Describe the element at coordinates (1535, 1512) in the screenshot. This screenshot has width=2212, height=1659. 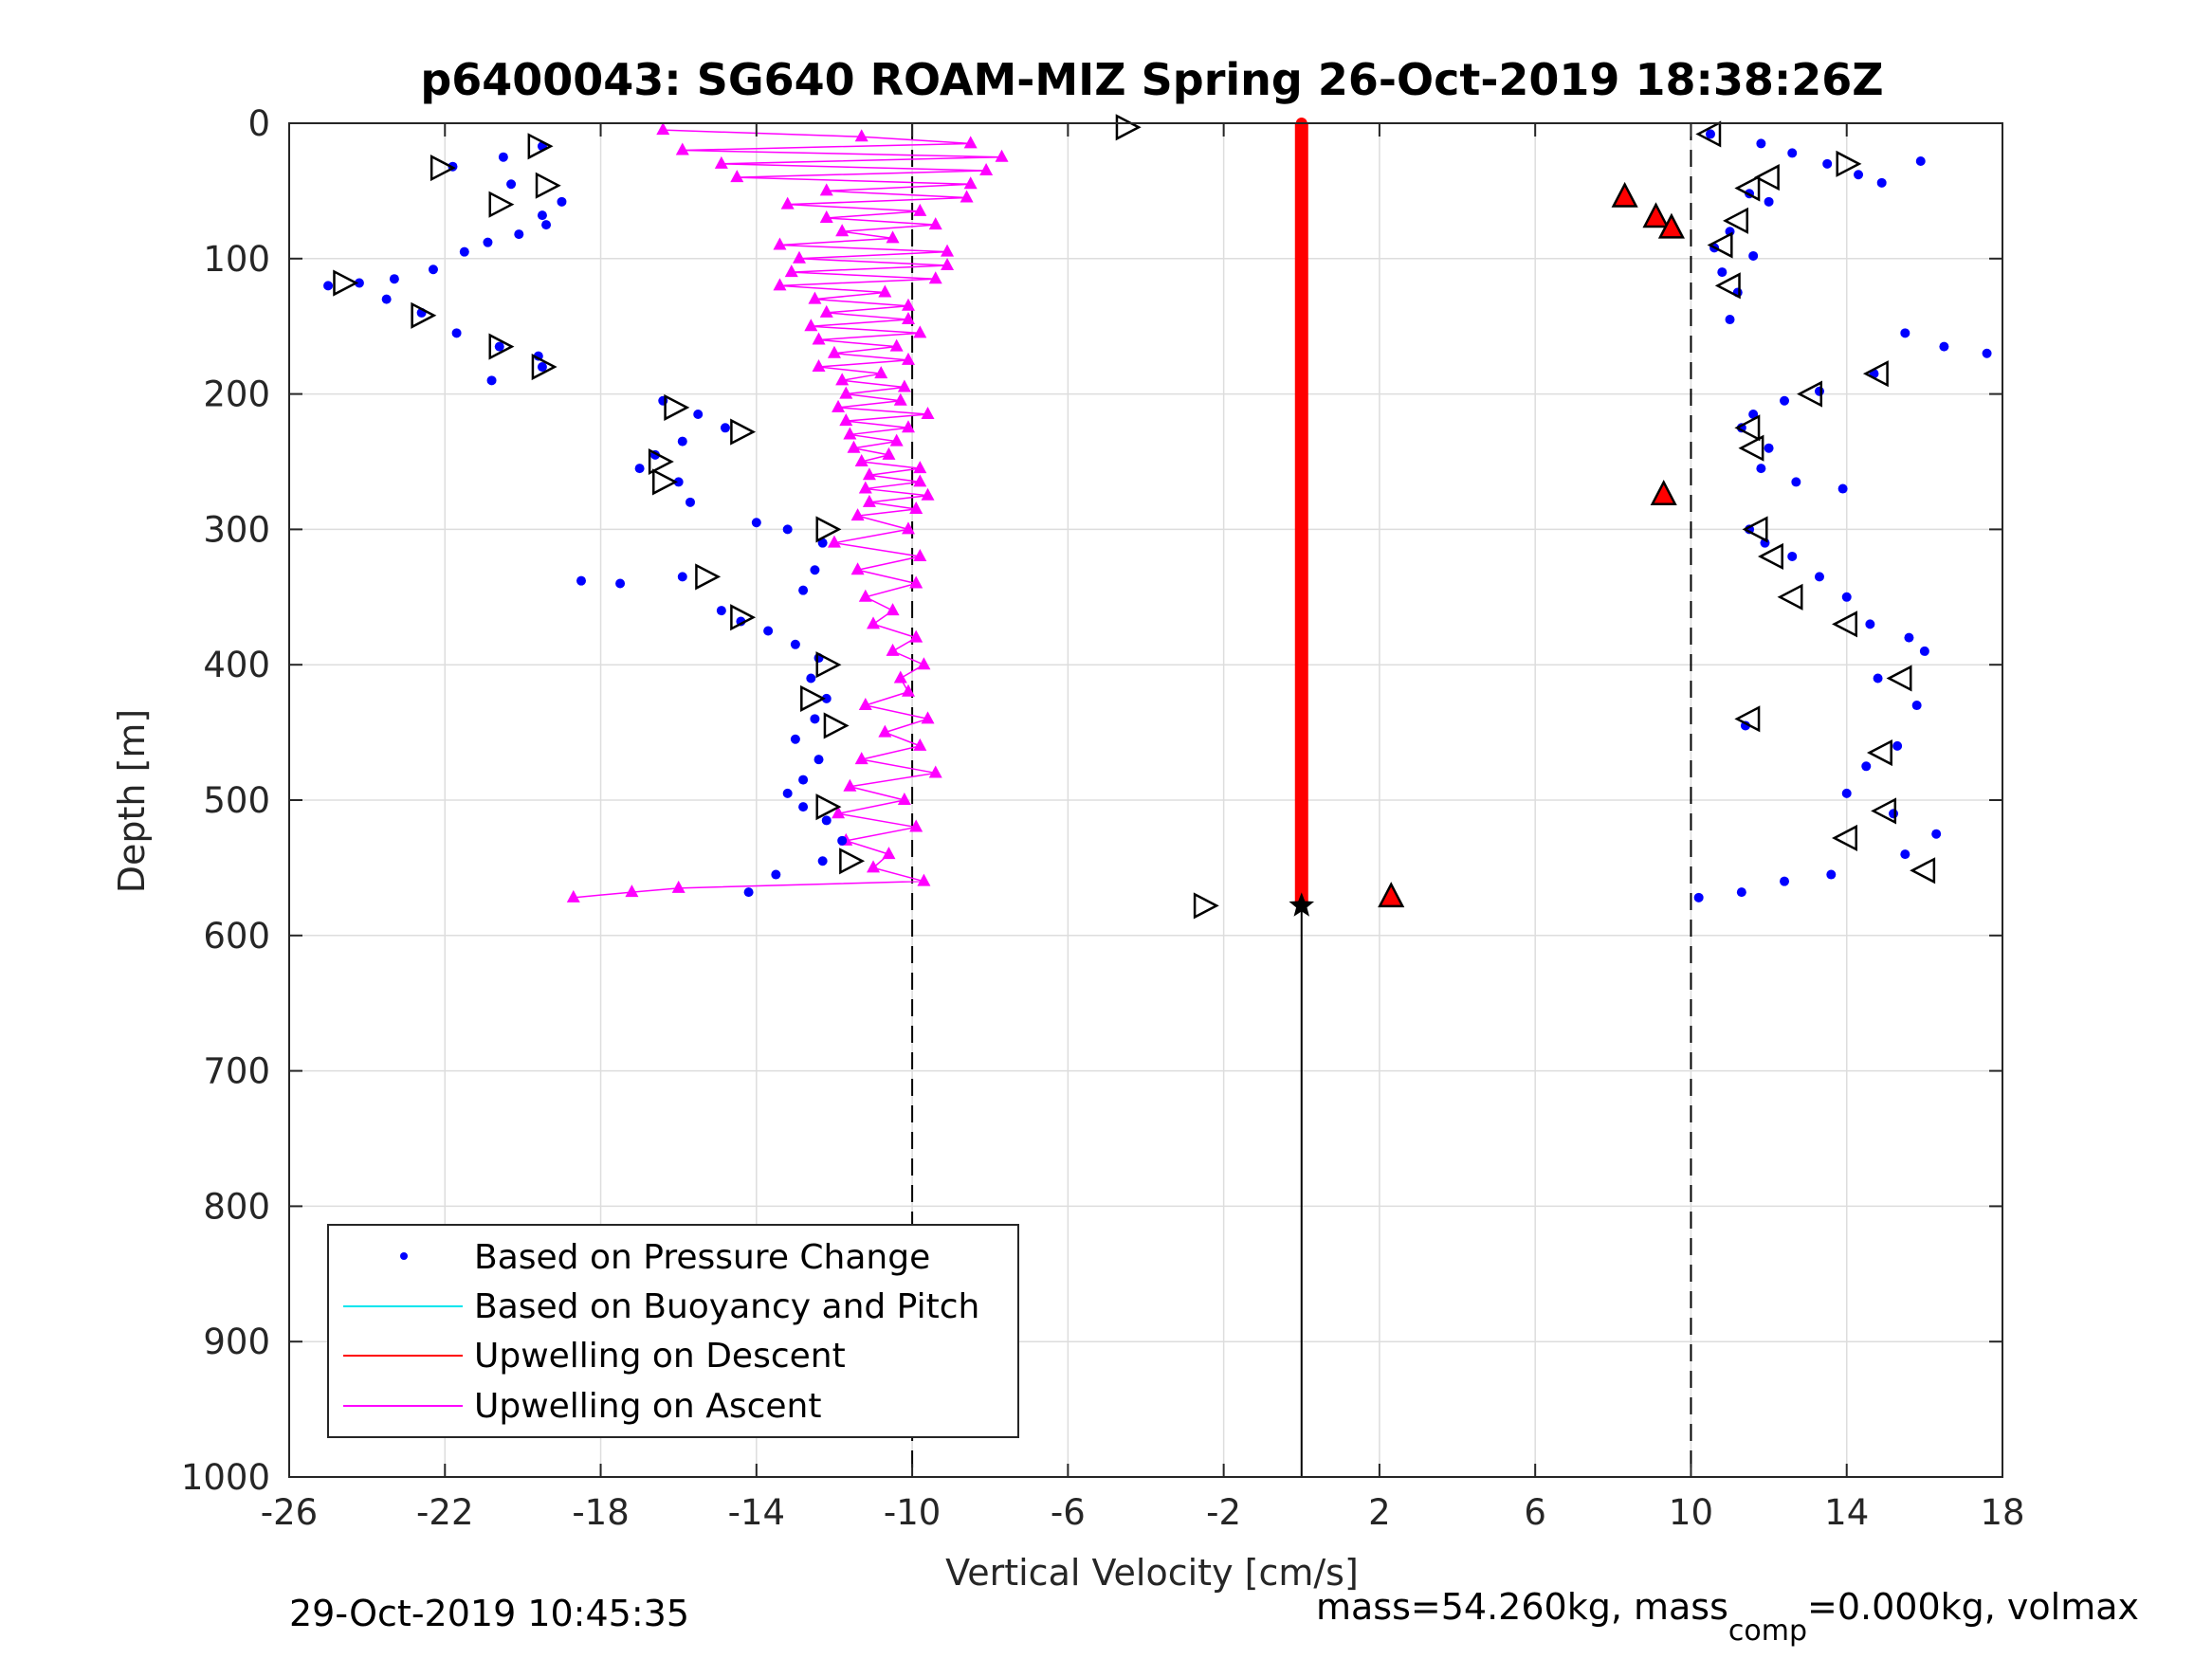
I see `x-tick-label: 6` at that location.